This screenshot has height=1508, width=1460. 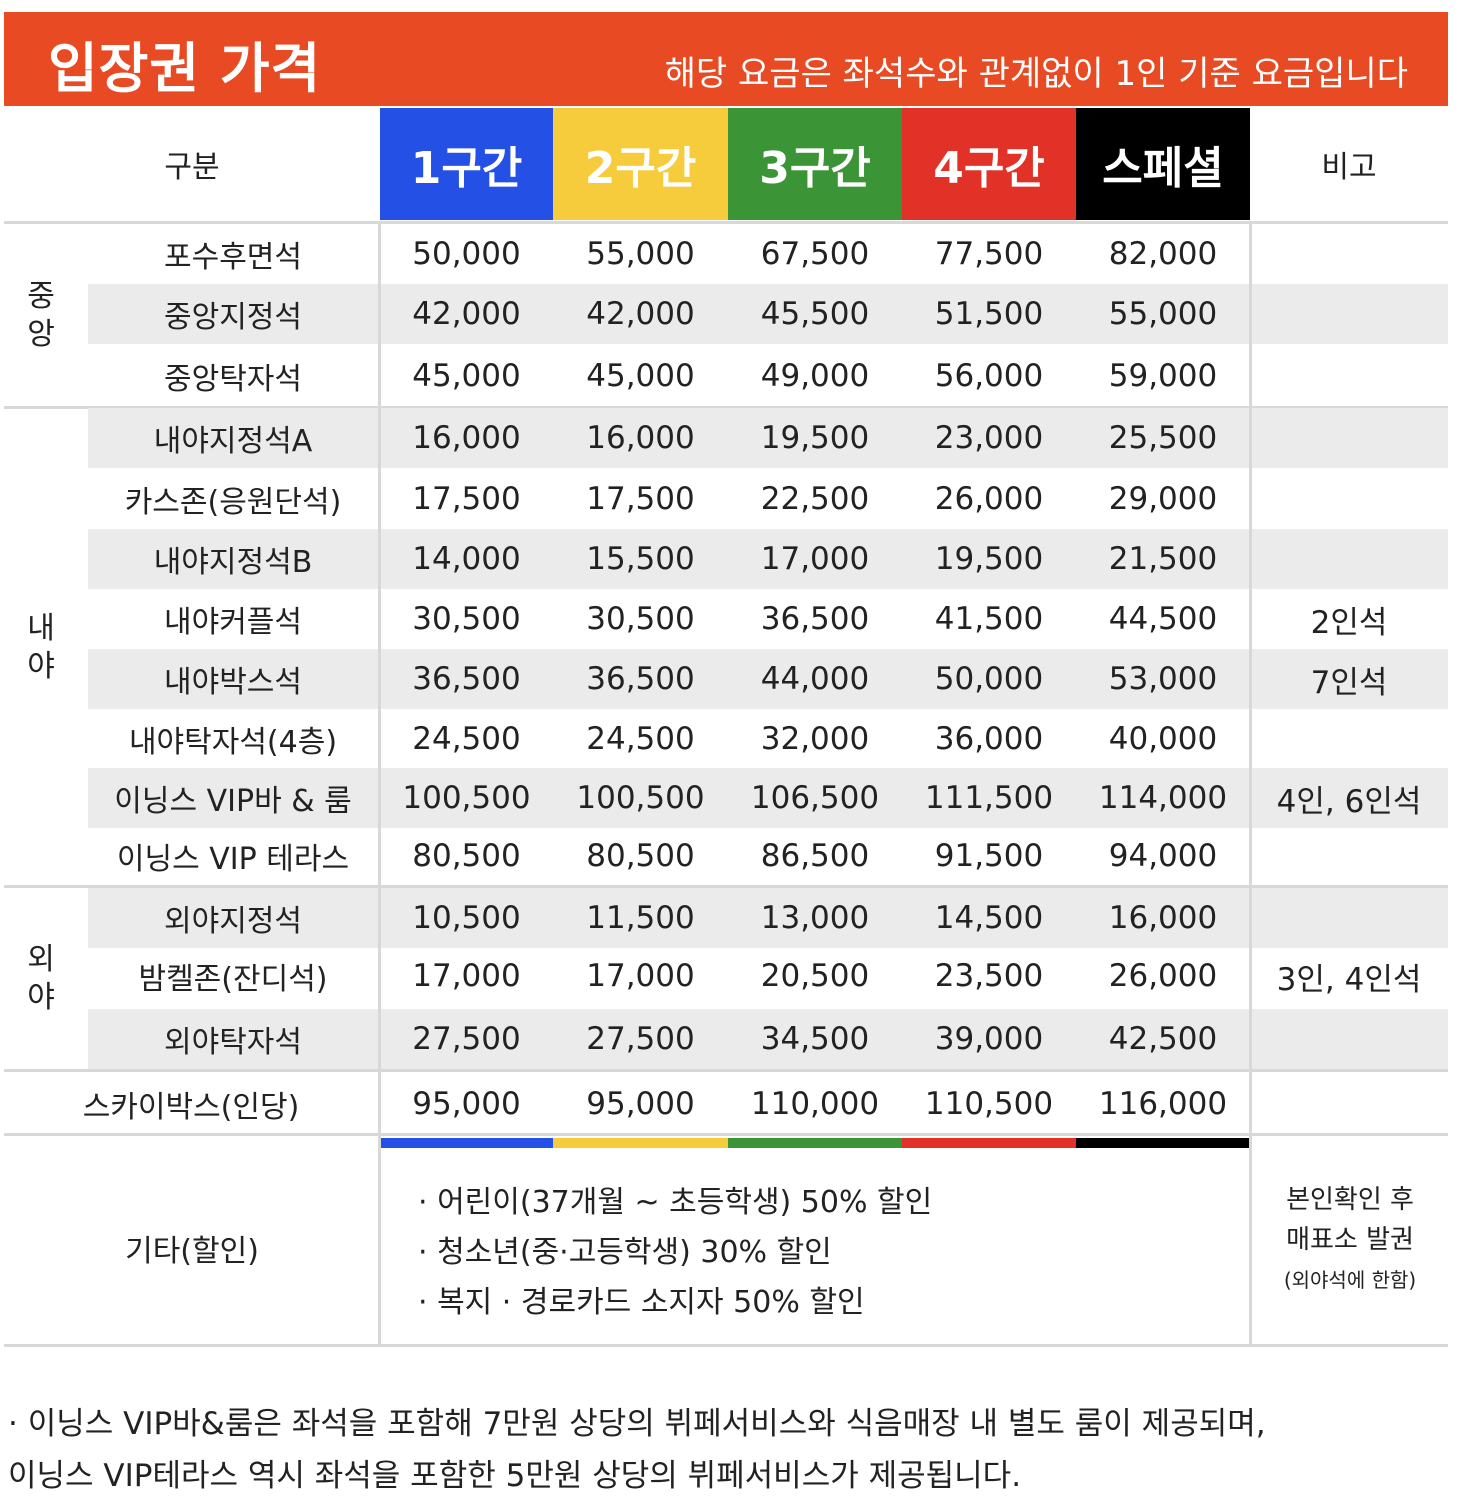 I want to click on seat-name: 외야탁자석, so click(x=233, y=1042).